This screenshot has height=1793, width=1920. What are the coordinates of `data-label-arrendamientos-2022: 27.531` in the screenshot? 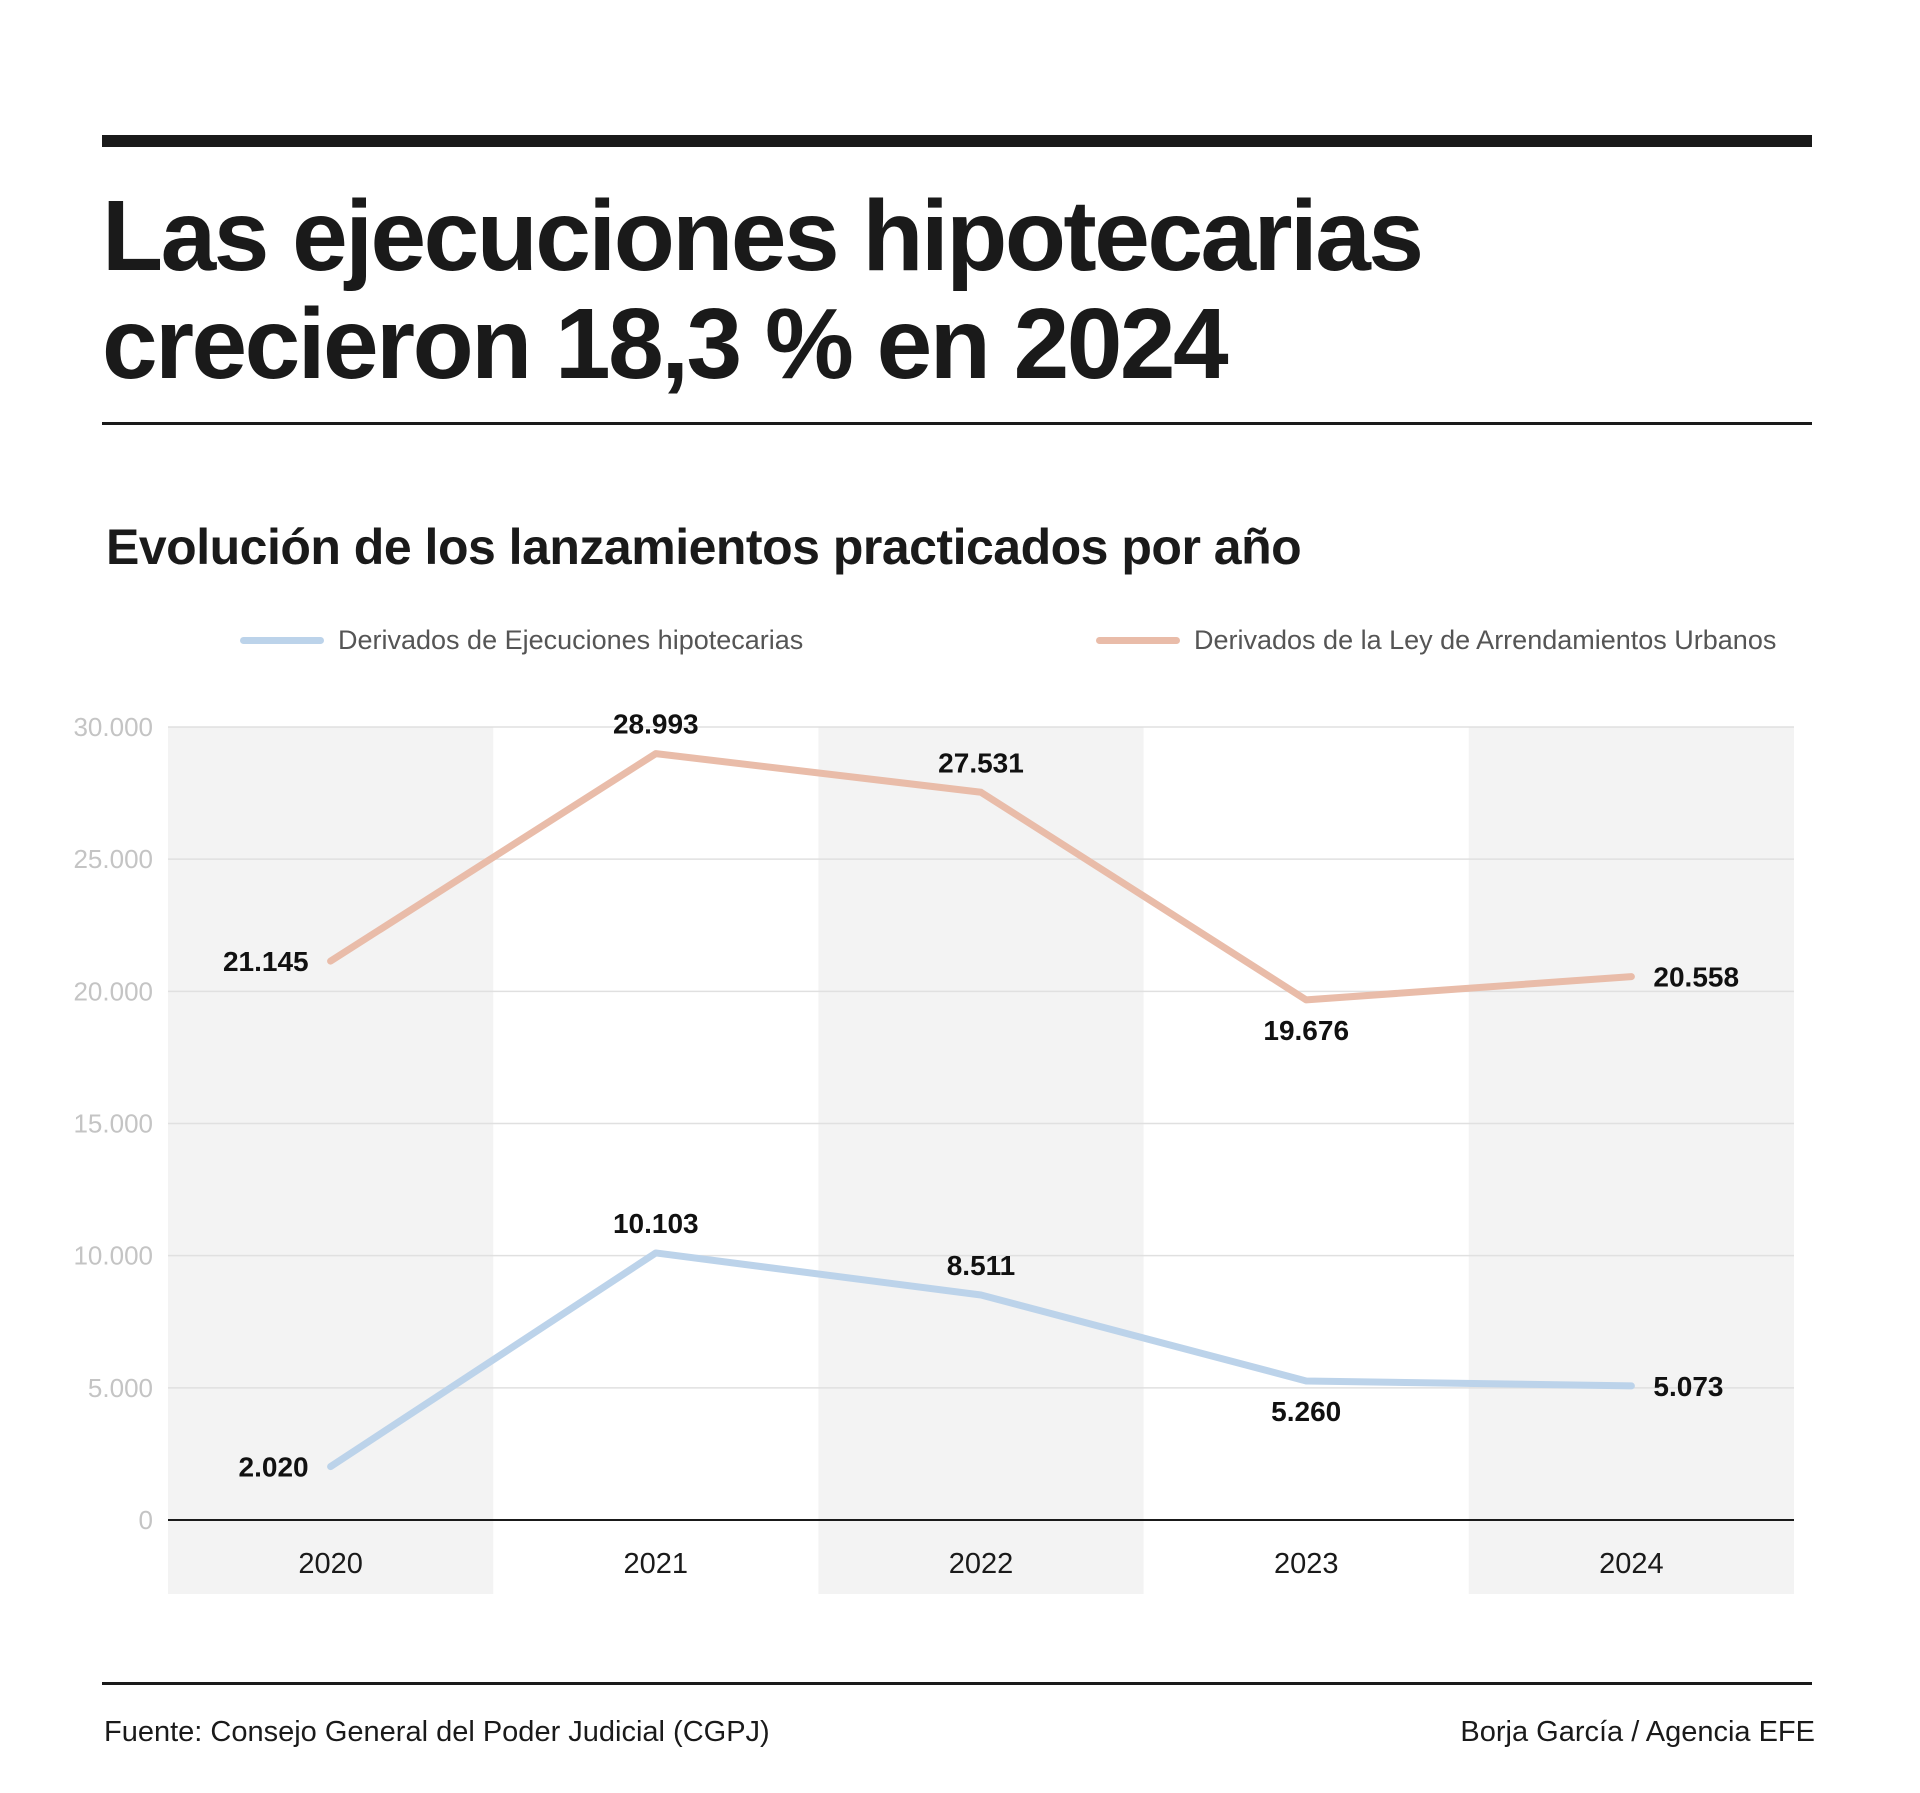 It's located at (981, 762).